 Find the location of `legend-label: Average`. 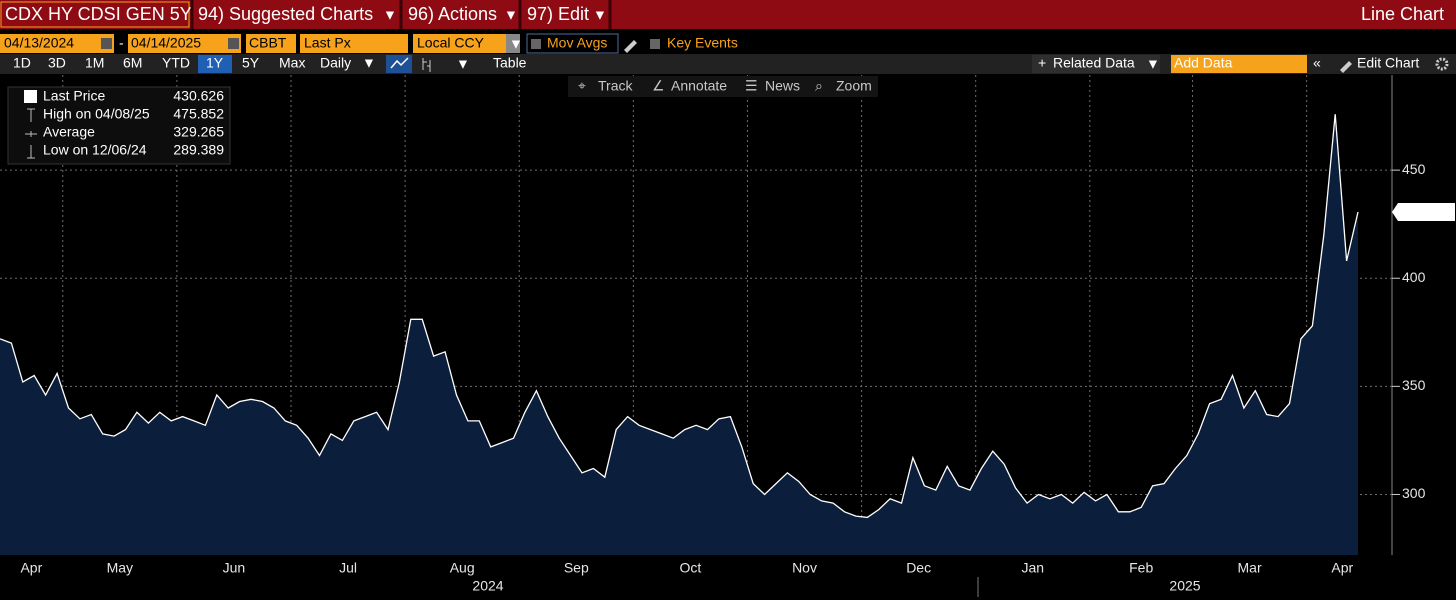

legend-label: Average is located at coordinates (69, 132).